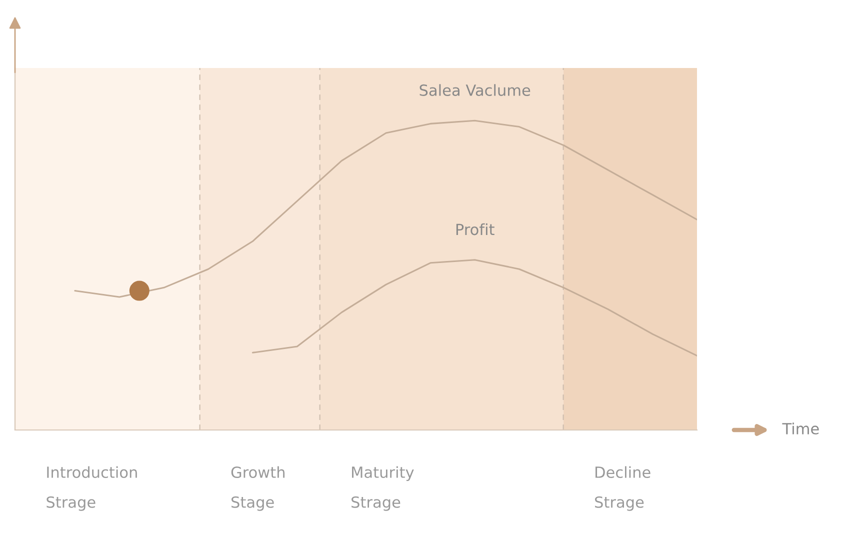 The height and width of the screenshot is (554, 843). What do you see at coordinates (258, 488) in the screenshot?
I see `text: Growth Stage` at bounding box center [258, 488].